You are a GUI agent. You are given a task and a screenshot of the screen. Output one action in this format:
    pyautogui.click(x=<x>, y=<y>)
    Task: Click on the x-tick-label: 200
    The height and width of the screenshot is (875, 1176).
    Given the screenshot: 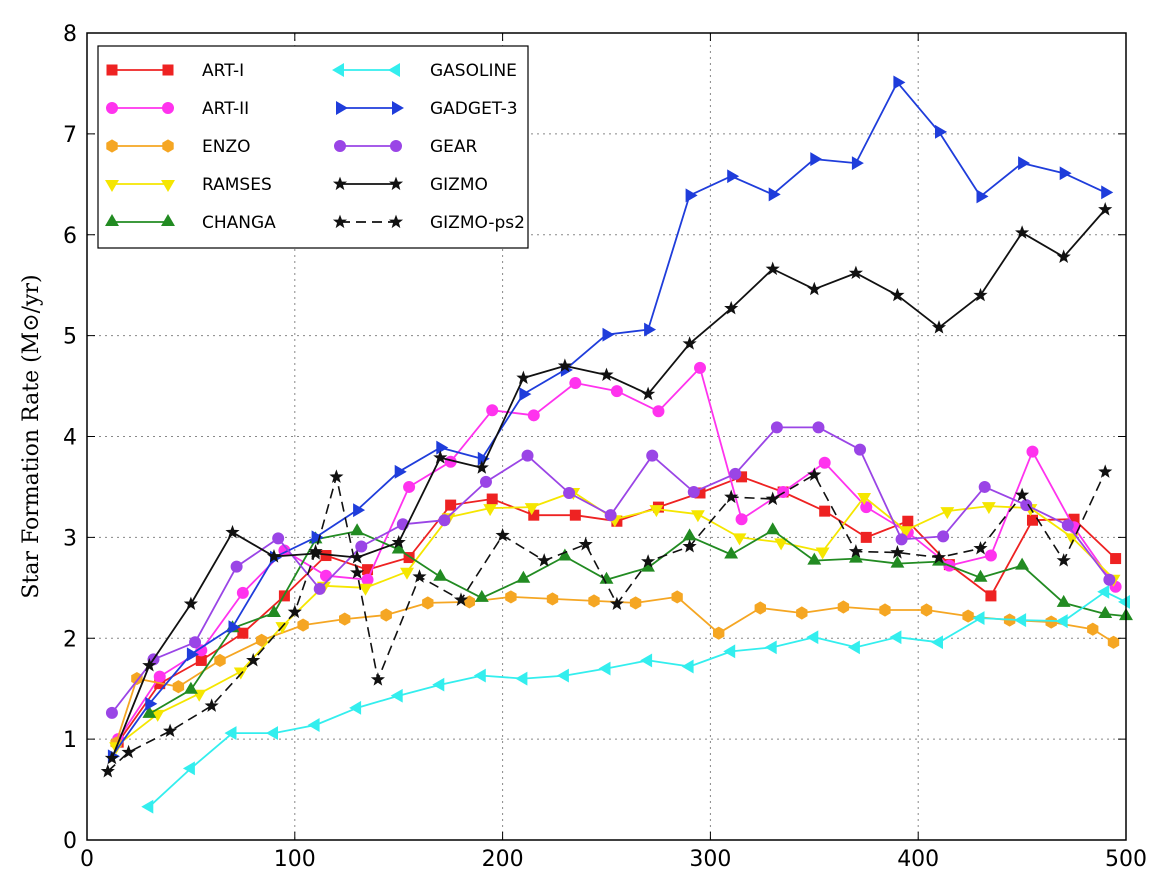 What is the action you would take?
    pyautogui.click(x=503, y=858)
    